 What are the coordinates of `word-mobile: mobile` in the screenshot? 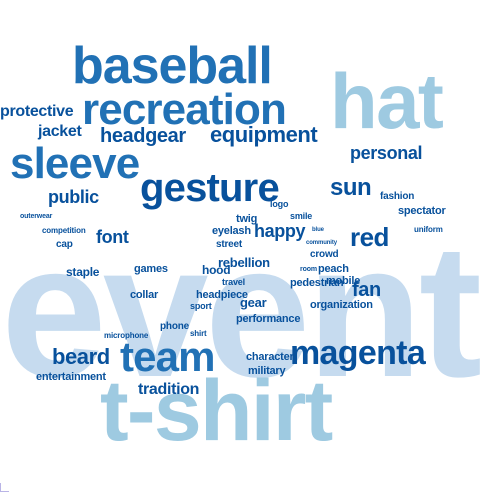 It's located at (343, 281).